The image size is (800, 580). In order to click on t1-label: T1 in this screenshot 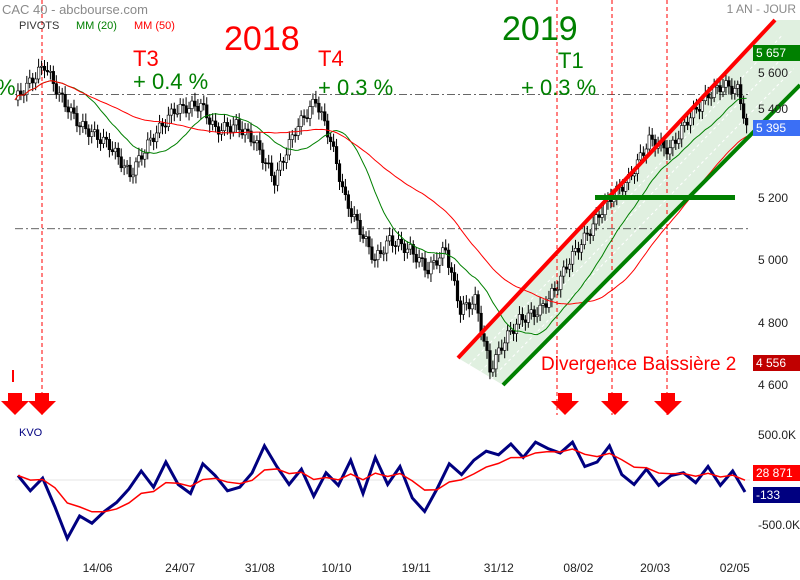, I will do `click(571, 60)`.